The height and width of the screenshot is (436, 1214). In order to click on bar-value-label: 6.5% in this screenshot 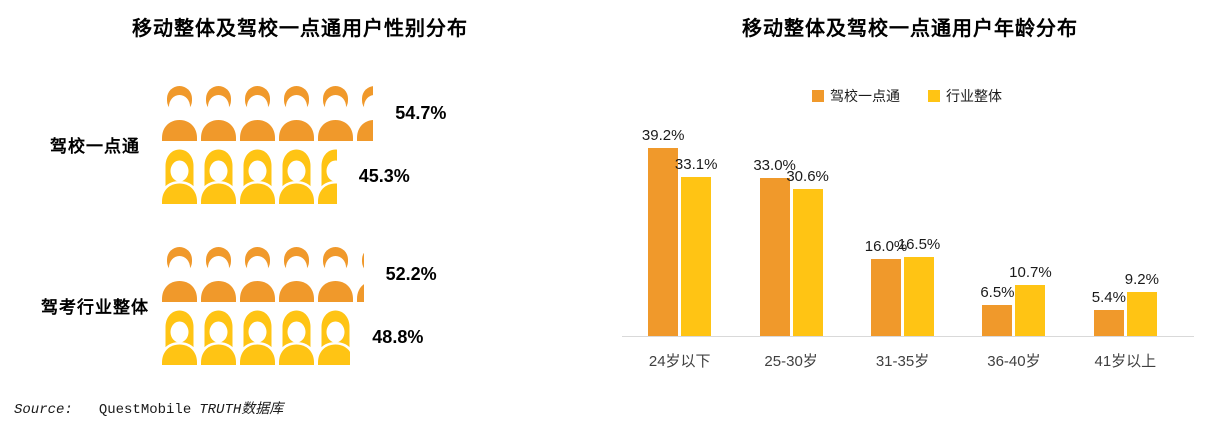, I will do `click(997, 292)`.